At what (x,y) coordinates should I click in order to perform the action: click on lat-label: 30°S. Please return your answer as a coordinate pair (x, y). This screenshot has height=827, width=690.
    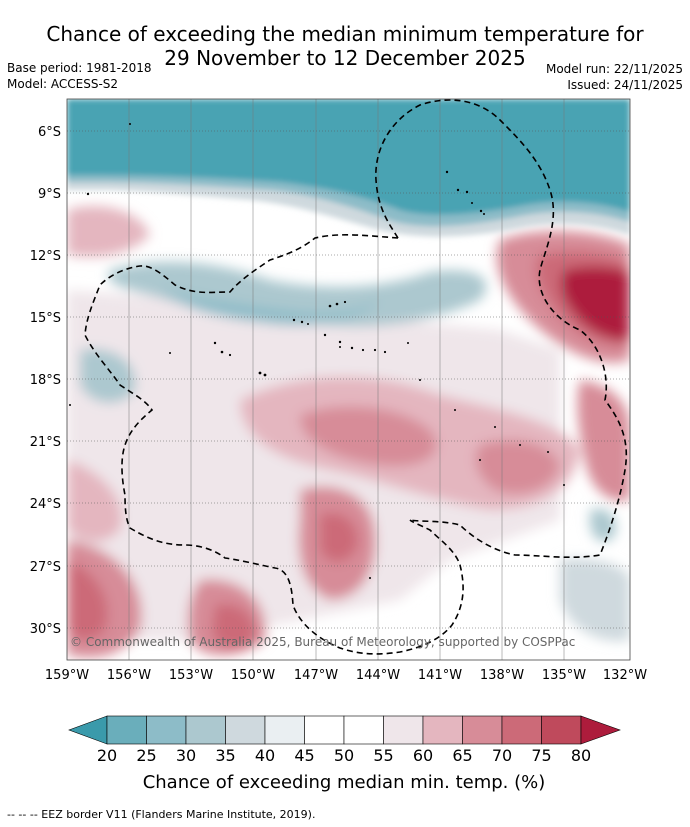
    Looking at the image, I should click on (45, 629).